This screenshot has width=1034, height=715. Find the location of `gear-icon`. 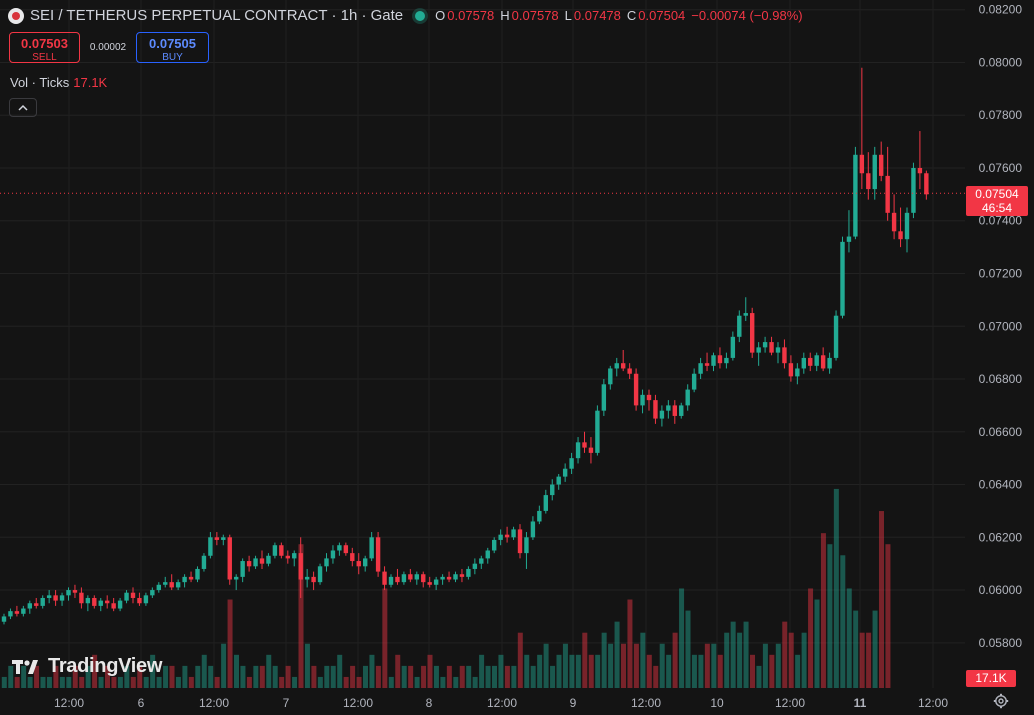

gear-icon is located at coordinates (1001, 701).